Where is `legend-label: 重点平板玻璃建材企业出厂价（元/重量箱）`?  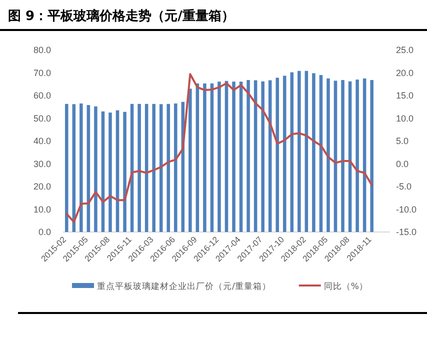 legend-label: 重点平板玻璃建材企业出厂价（元/重量箱） is located at coordinates (184, 286).